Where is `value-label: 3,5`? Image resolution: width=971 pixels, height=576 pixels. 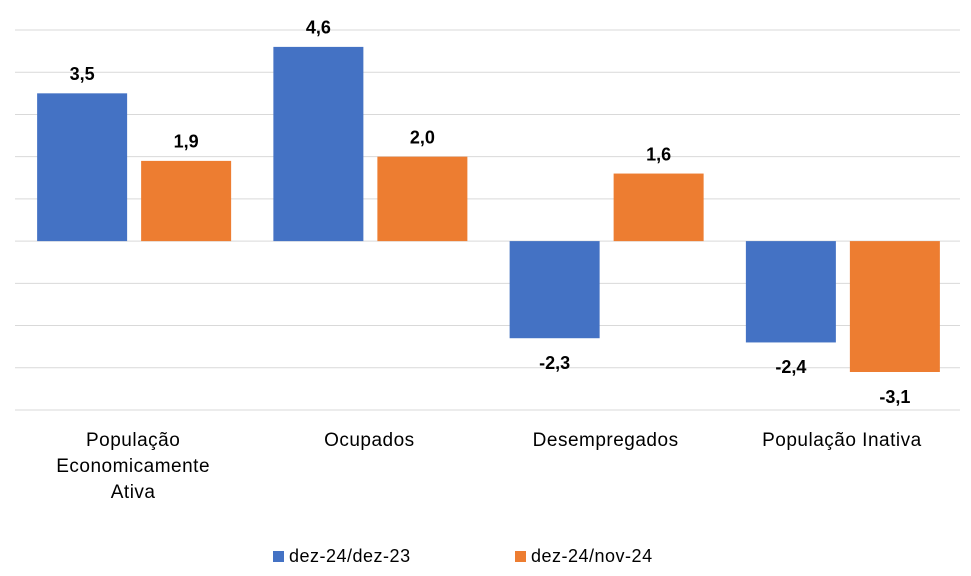
value-label: 3,5 is located at coordinates (82, 74).